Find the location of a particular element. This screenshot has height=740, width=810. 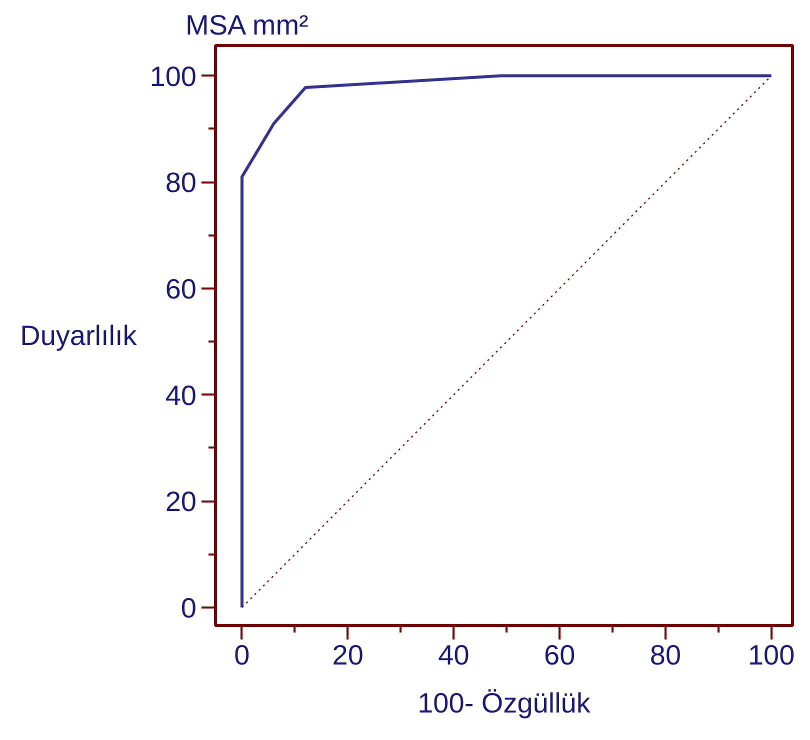

x-tick-label: 60 is located at coordinates (560, 655).